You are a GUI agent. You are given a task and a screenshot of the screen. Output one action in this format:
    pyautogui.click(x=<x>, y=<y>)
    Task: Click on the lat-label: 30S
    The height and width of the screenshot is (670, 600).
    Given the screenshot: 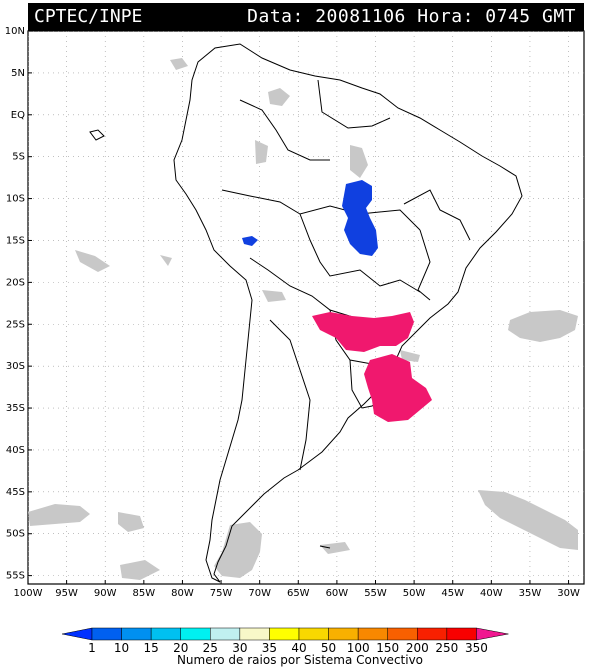 What is the action you would take?
    pyautogui.click(x=15, y=366)
    